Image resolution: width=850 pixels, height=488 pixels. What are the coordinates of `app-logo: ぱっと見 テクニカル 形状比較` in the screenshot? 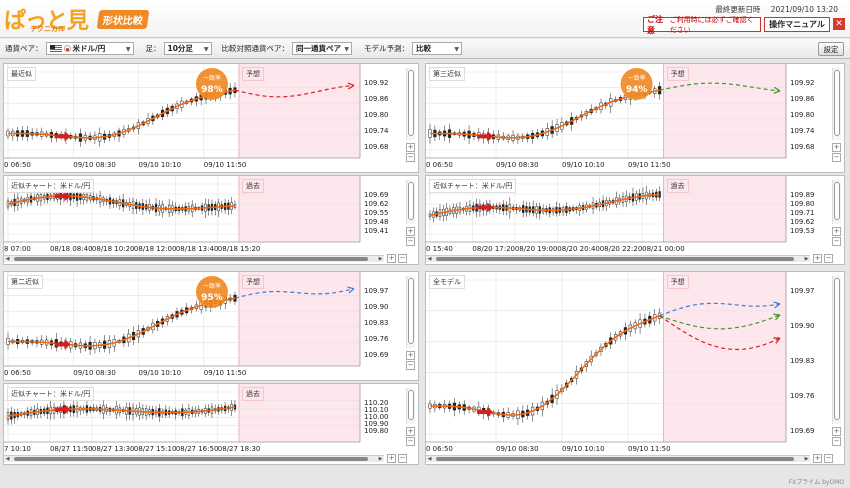 It's located at (77, 19).